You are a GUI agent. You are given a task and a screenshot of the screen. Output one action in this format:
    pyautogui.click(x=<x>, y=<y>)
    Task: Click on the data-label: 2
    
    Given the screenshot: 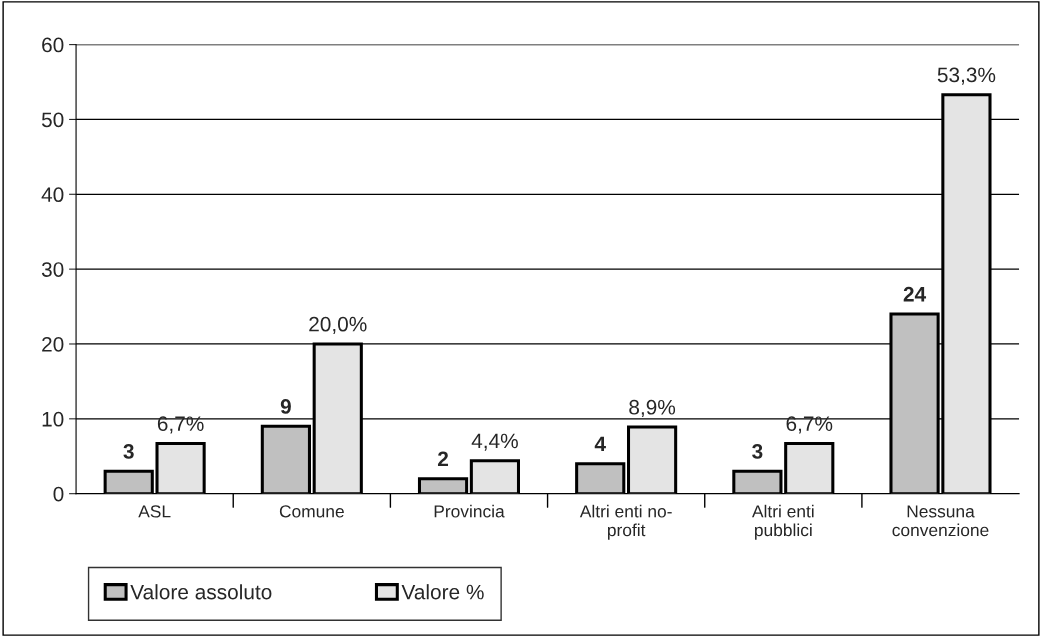 What is the action you would take?
    pyautogui.click(x=443, y=459)
    